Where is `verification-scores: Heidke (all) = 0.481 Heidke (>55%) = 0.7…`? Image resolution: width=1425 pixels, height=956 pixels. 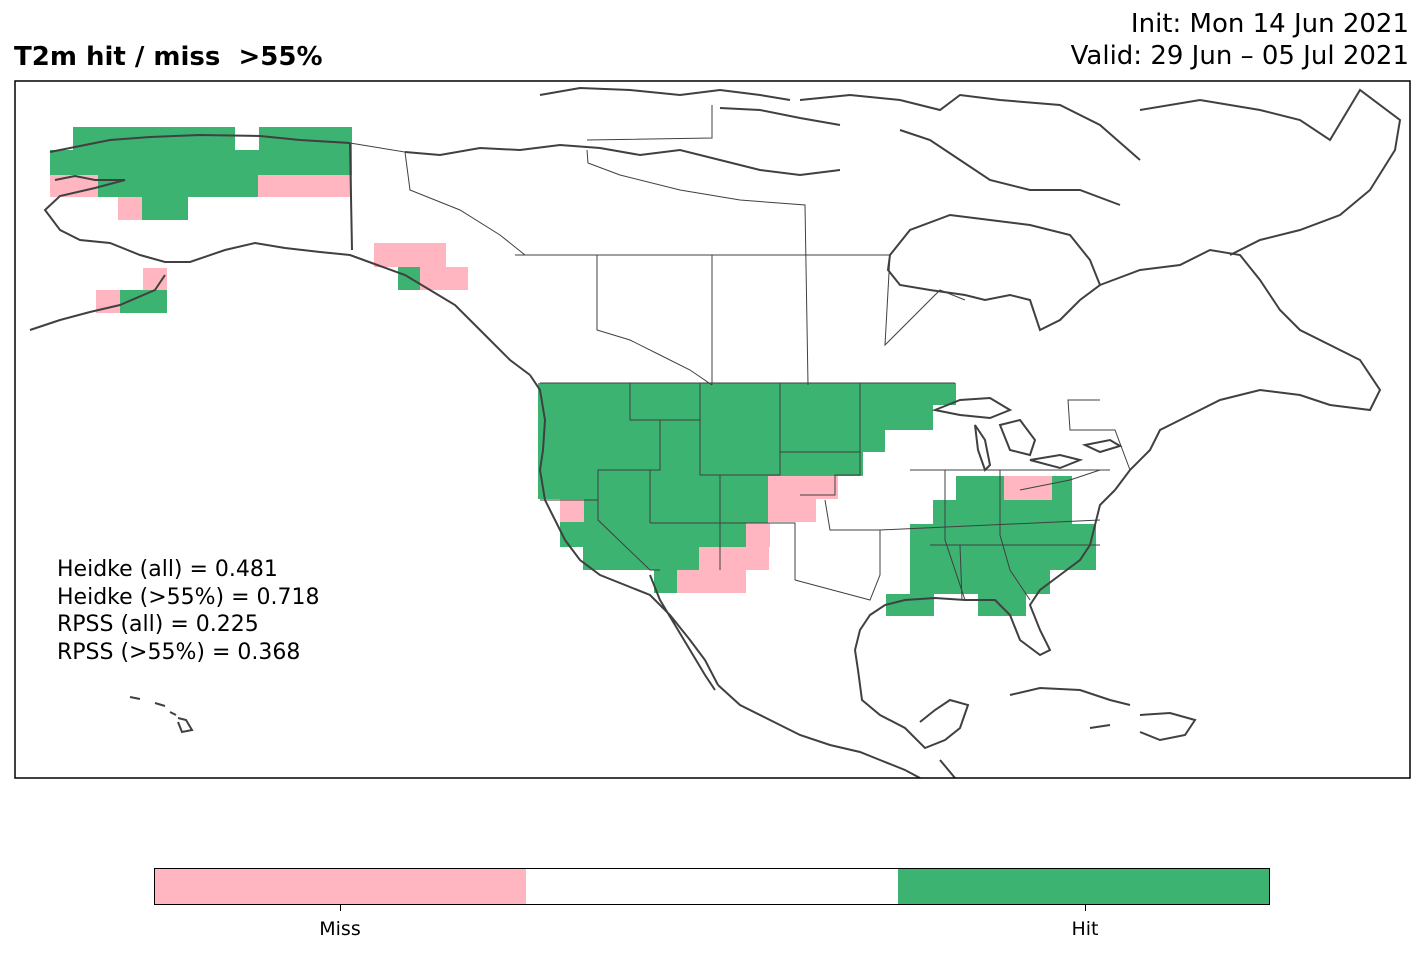 verification-scores: Heidke (all) = 0.481 Heidke (>55%) = 0.7… is located at coordinates (188, 611).